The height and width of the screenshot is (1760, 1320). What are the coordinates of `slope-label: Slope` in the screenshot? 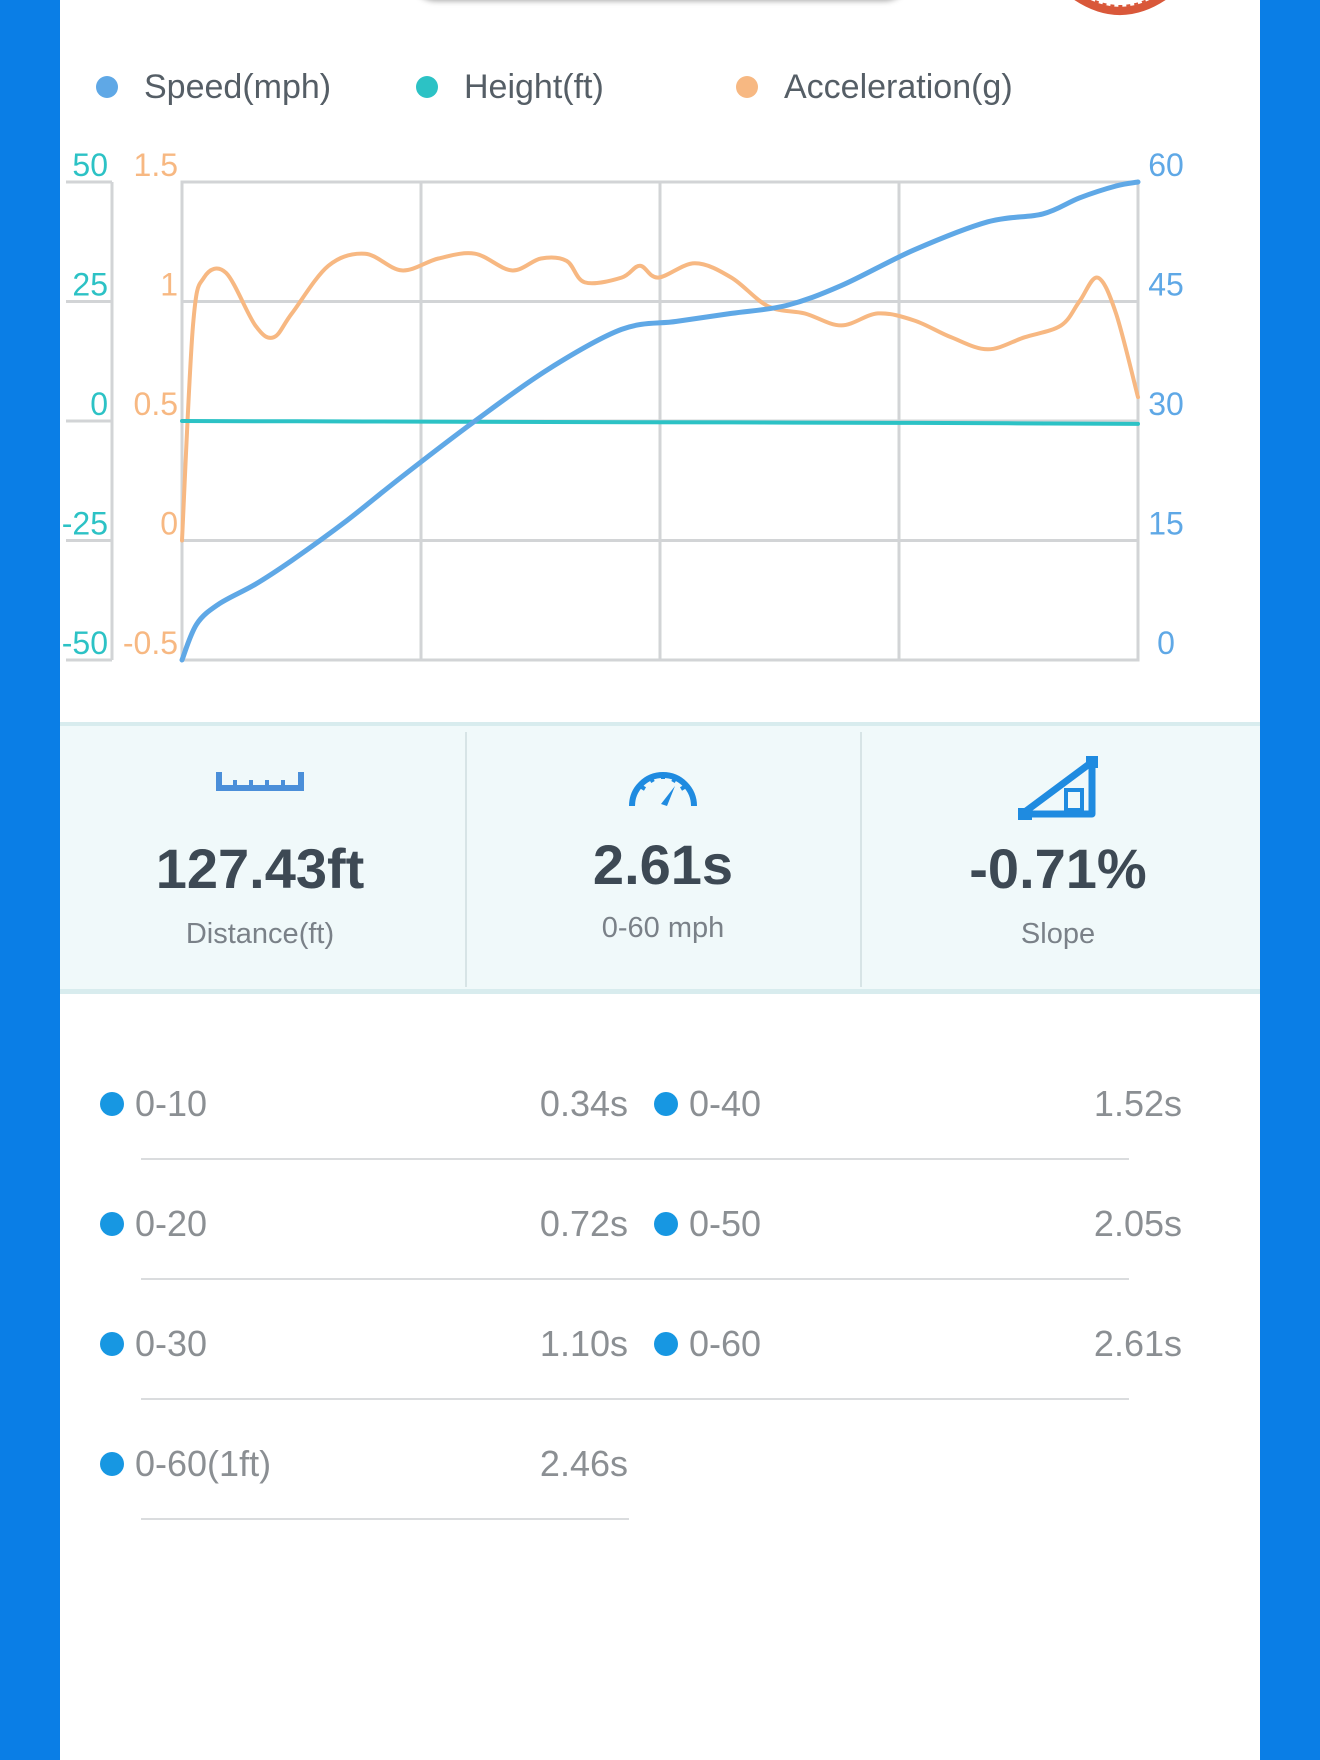 It's located at (1058, 934).